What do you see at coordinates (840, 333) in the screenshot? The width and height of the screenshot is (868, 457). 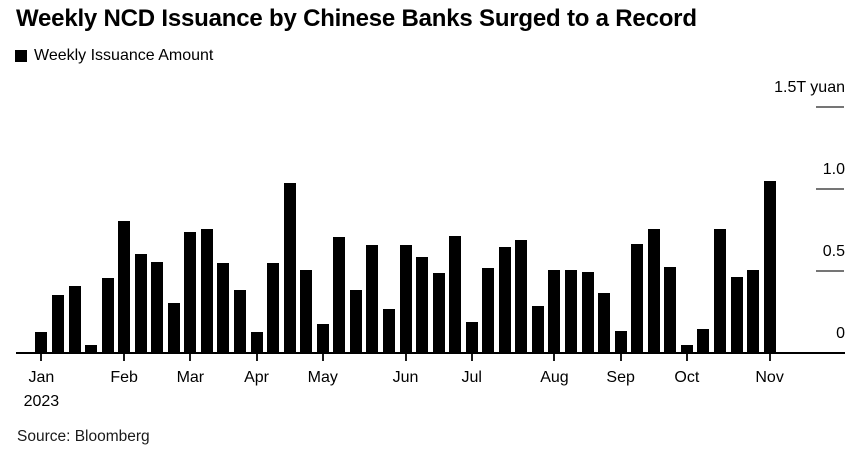 I see `y-axis-label-0: 0` at bounding box center [840, 333].